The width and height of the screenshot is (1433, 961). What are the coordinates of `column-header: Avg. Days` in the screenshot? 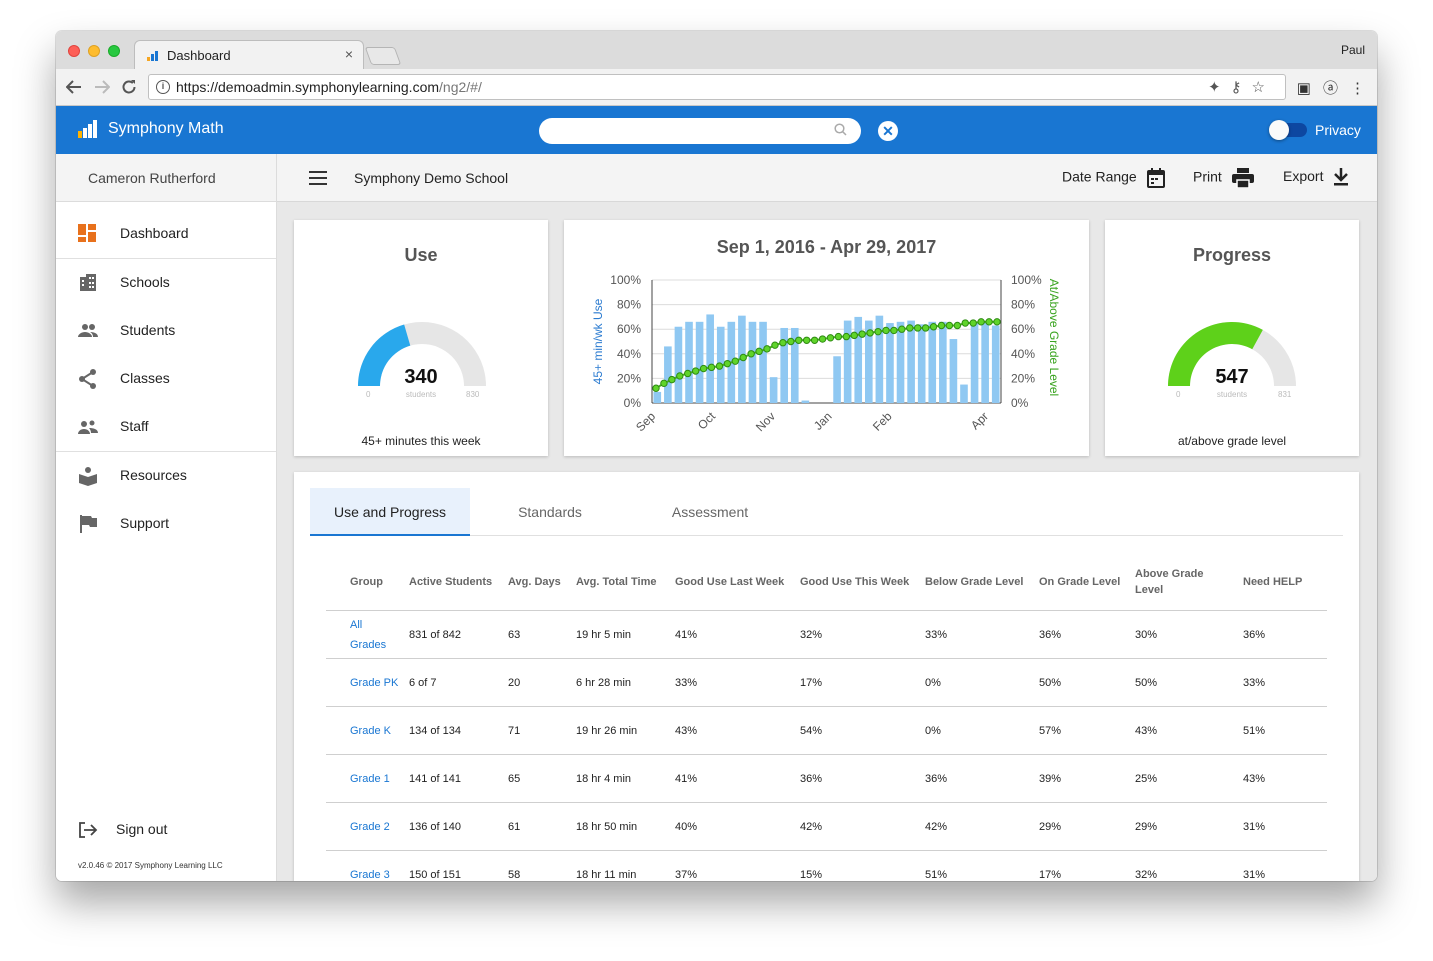 It's located at (542, 585).